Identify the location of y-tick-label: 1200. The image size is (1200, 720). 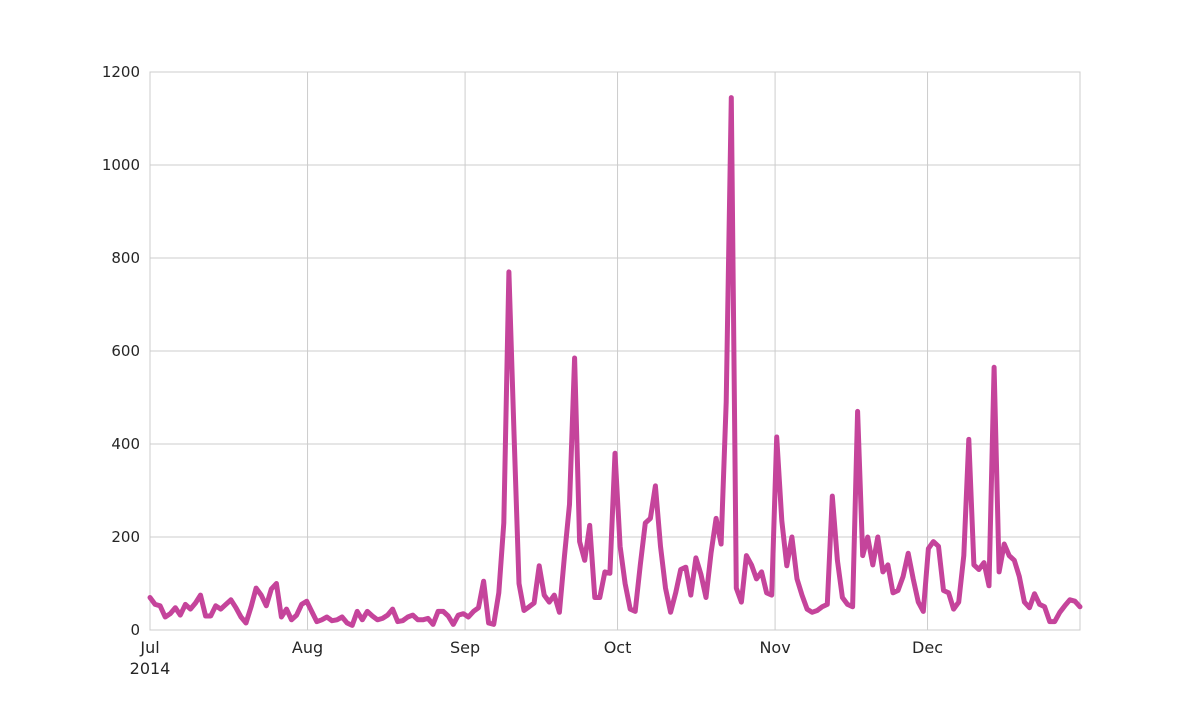
(121, 72).